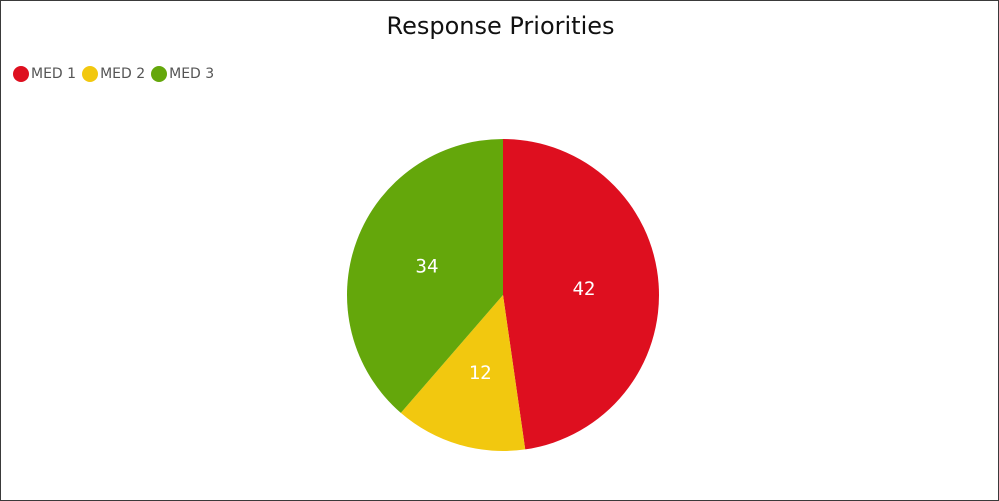 This screenshot has width=999, height=501. I want to click on data-label-med-2: 12, so click(480, 373).